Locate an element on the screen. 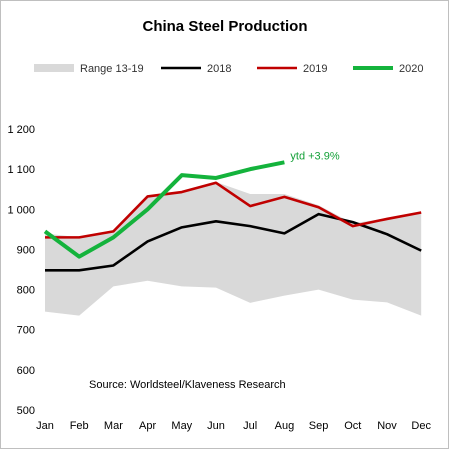 The height and width of the screenshot is (450, 449). legend-swatch-range is located at coordinates (54, 68).